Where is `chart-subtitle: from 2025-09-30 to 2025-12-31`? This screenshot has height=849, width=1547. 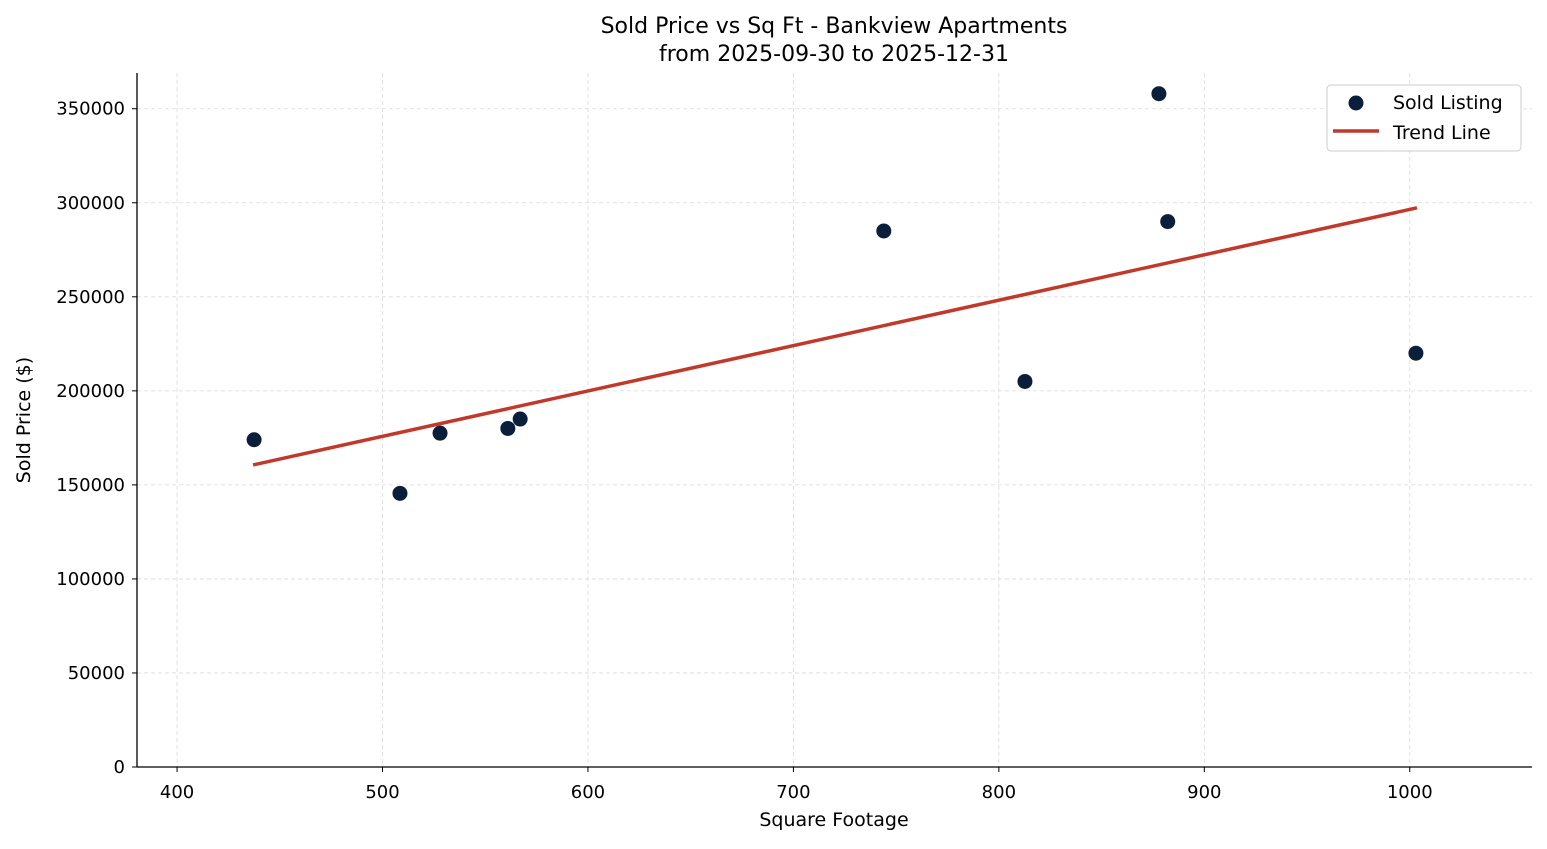 chart-subtitle: from 2025-09-30 to 2025-12-31 is located at coordinates (834, 54).